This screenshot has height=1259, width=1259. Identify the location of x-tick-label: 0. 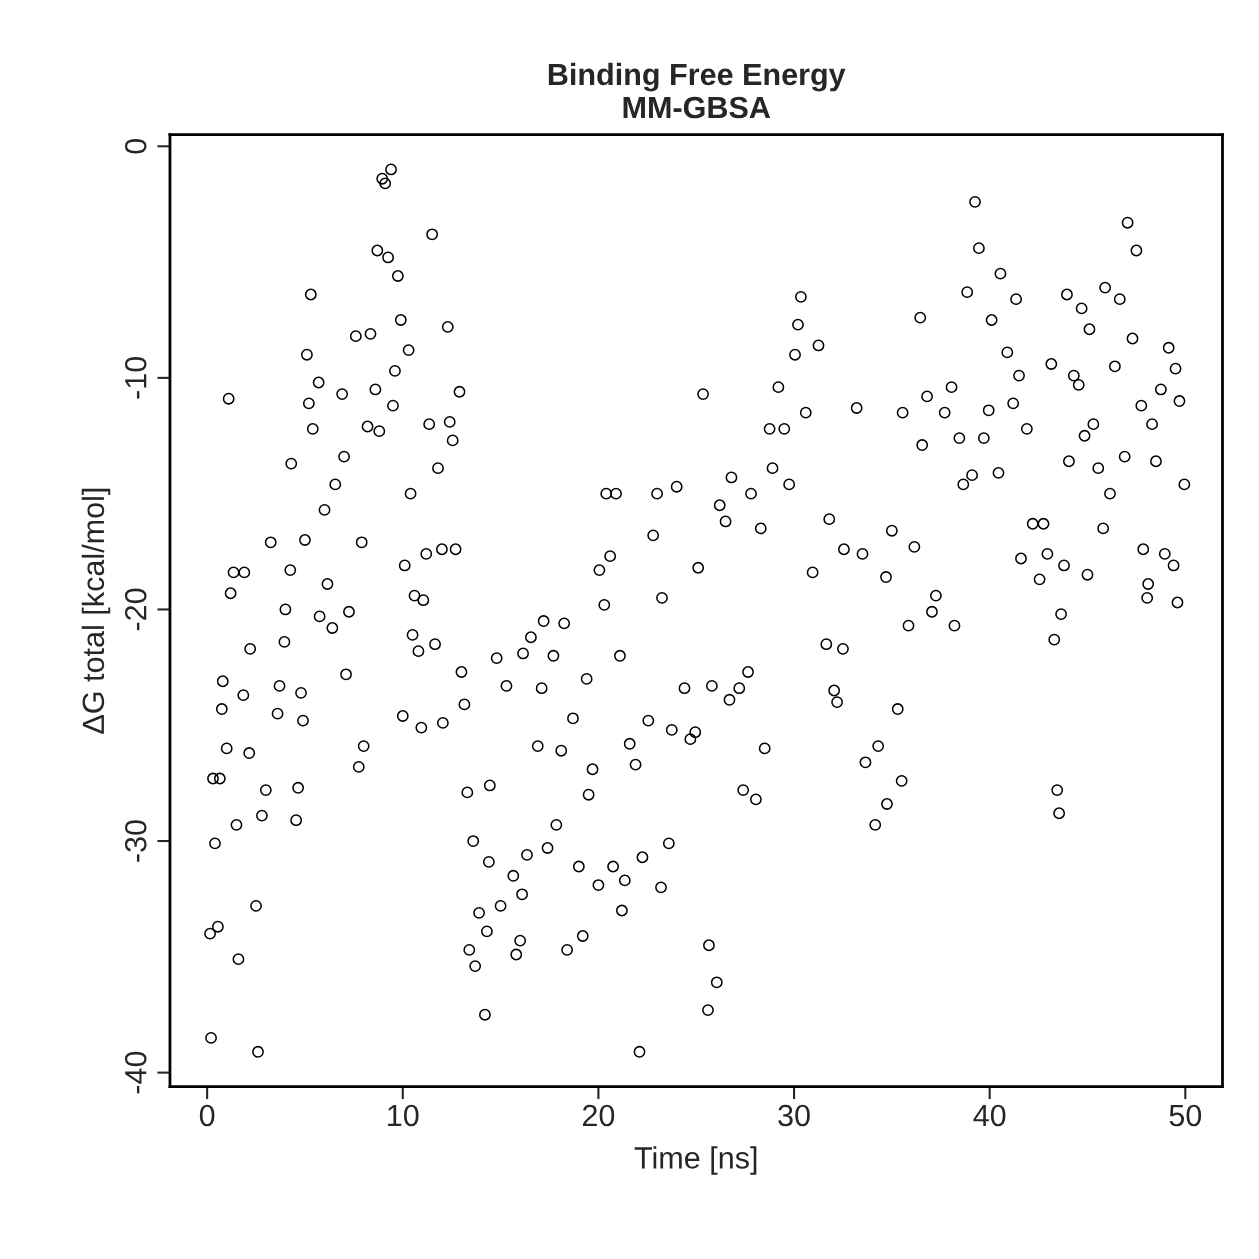
(207, 1115).